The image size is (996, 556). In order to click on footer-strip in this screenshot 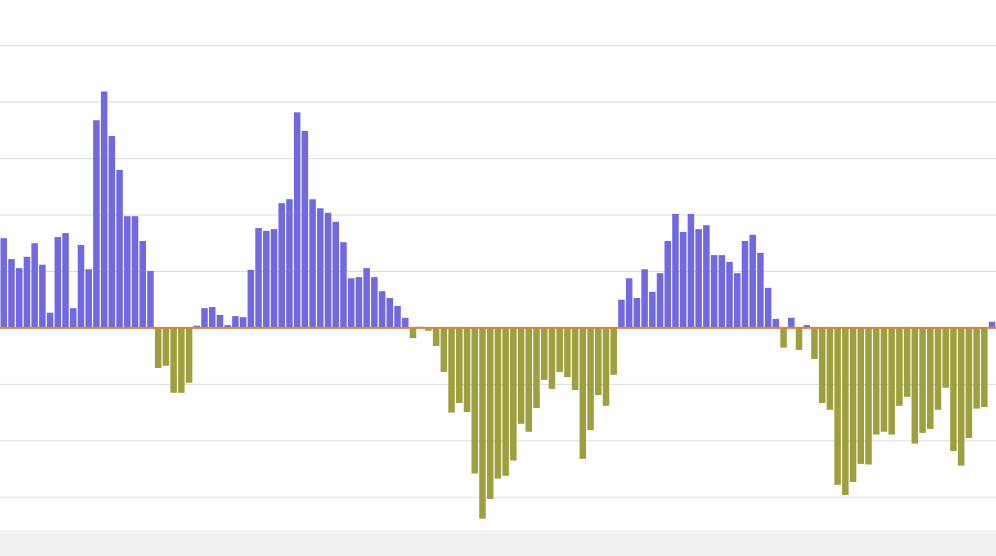, I will do `click(498, 543)`.